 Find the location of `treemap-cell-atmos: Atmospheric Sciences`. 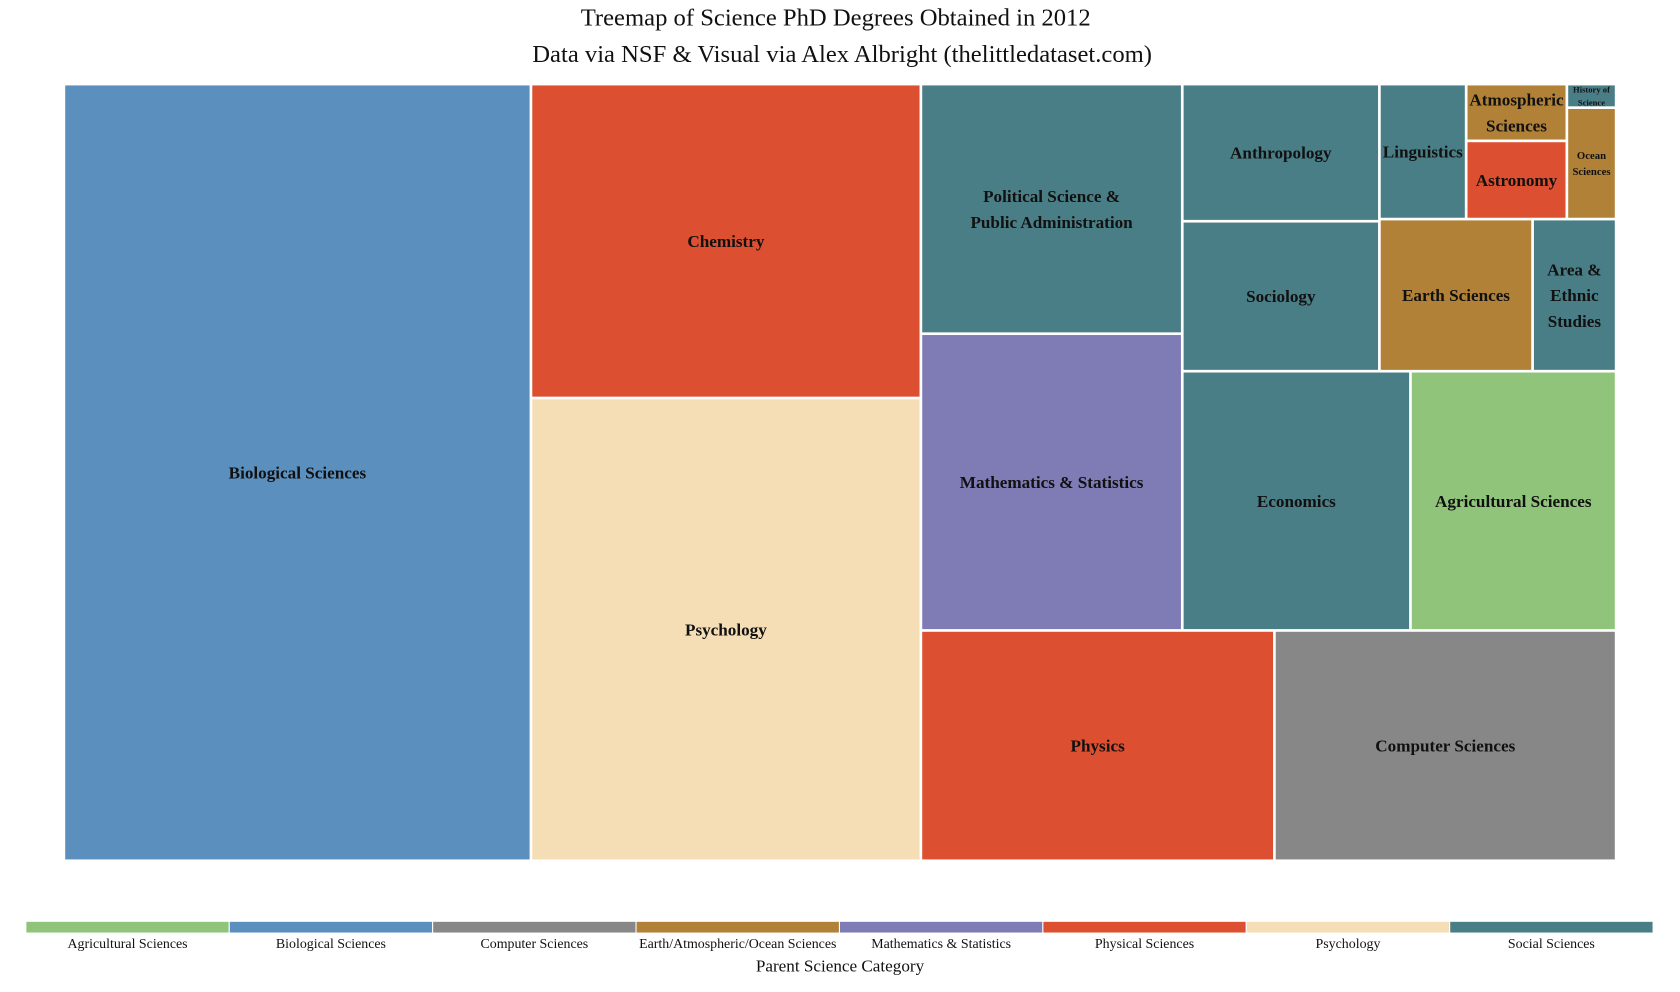

treemap-cell-atmos: Atmospheric Sciences is located at coordinates (1516, 112).